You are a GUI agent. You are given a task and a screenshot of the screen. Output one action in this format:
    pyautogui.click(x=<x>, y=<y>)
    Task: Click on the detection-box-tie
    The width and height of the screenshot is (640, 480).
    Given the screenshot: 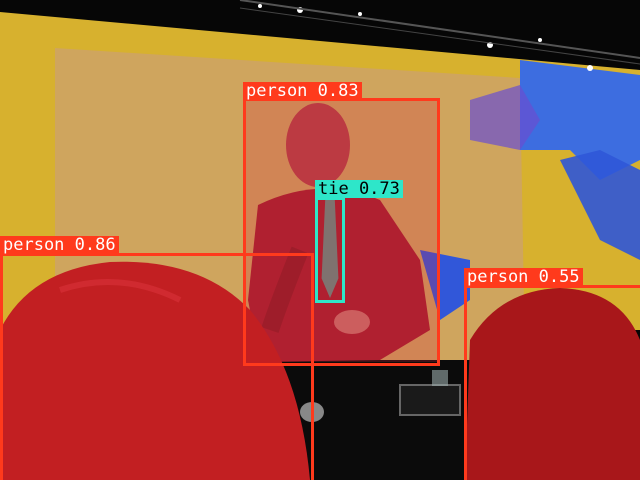 What is the action you would take?
    pyautogui.click(x=330, y=250)
    